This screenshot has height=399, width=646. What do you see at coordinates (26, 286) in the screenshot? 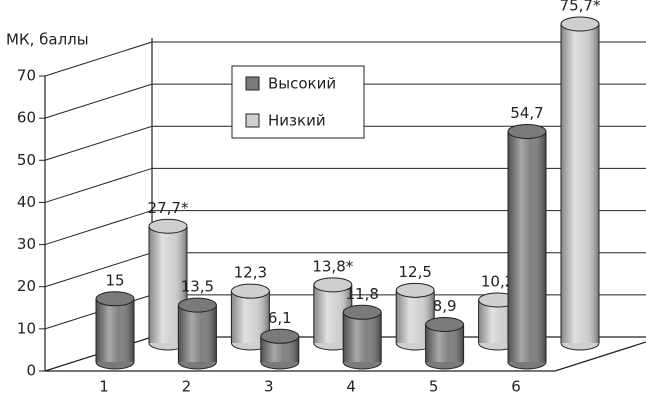
I see `y-tick-label: 20` at bounding box center [26, 286].